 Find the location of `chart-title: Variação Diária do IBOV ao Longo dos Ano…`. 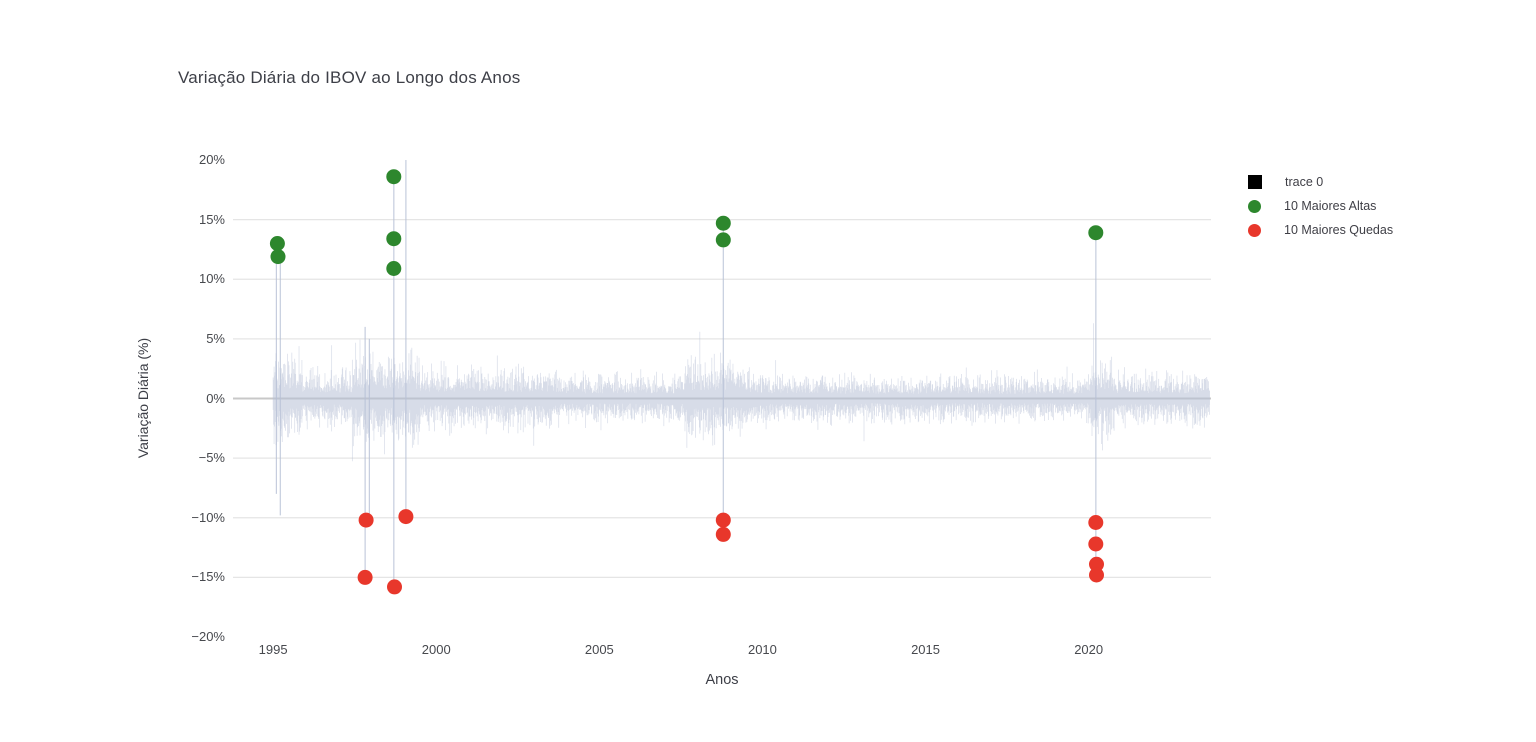

chart-title: Variação Diária do IBOV ao Longo dos Ano… is located at coordinates (349, 77).